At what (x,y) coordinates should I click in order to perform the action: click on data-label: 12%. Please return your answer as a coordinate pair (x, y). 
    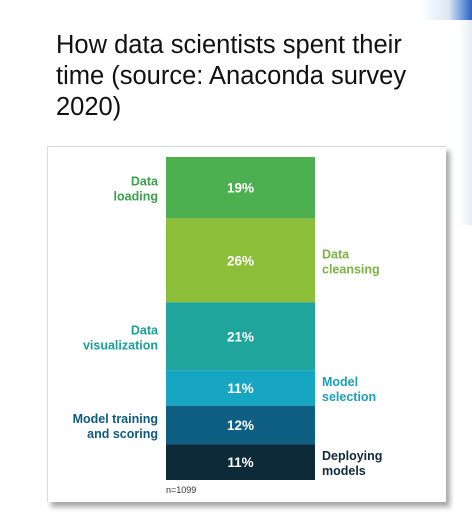
    Looking at the image, I should click on (240, 425).